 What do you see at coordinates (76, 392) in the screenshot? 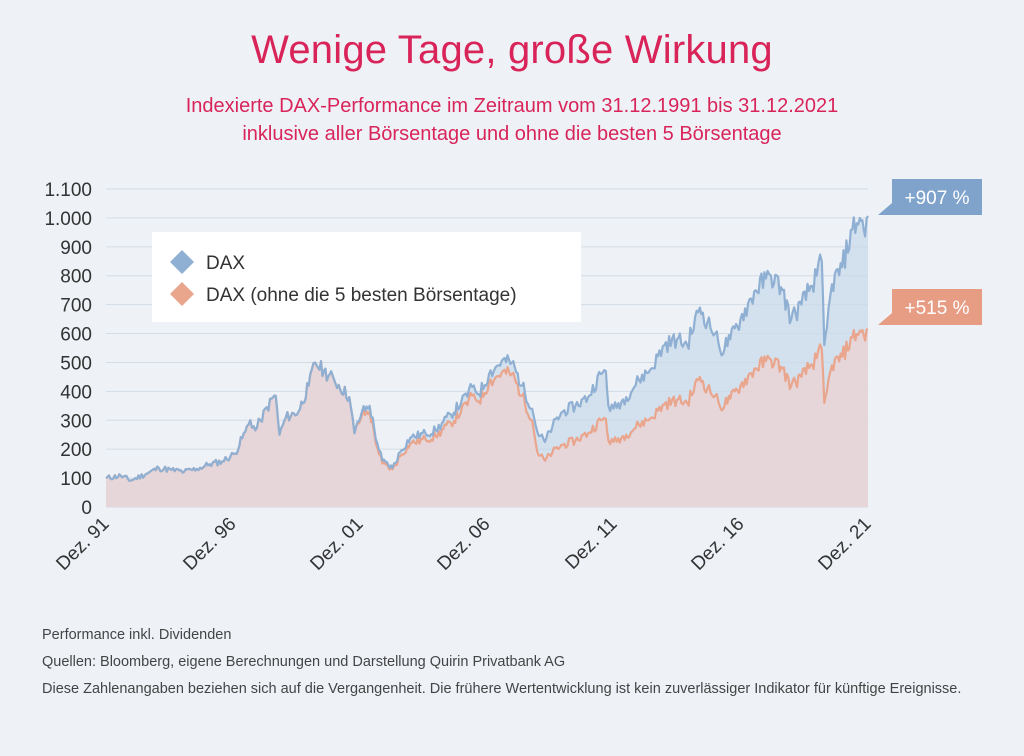
I see `y-tick-label: 400` at bounding box center [76, 392].